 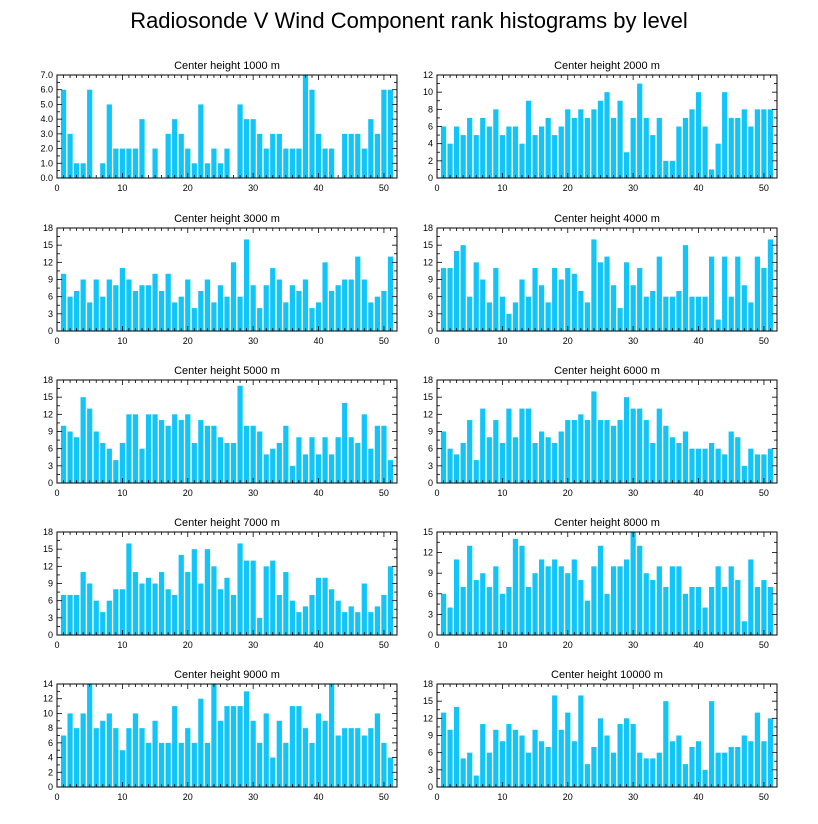 What do you see at coordinates (430, 161) in the screenshot?
I see `y-tick-label: 2` at bounding box center [430, 161].